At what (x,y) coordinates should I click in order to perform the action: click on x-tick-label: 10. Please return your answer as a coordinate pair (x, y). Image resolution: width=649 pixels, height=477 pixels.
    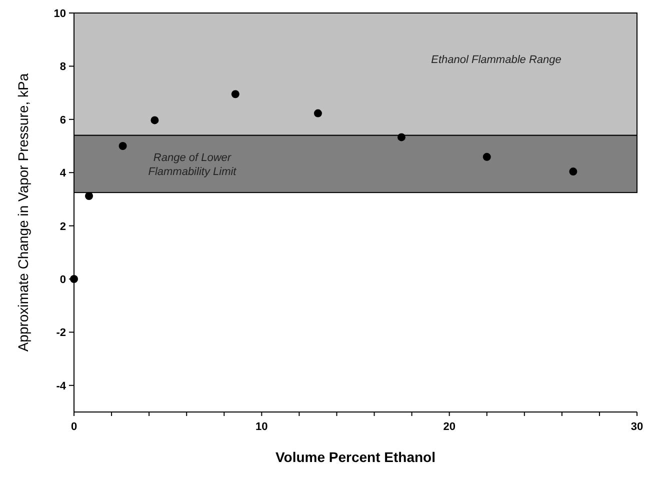
    Looking at the image, I should click on (262, 427).